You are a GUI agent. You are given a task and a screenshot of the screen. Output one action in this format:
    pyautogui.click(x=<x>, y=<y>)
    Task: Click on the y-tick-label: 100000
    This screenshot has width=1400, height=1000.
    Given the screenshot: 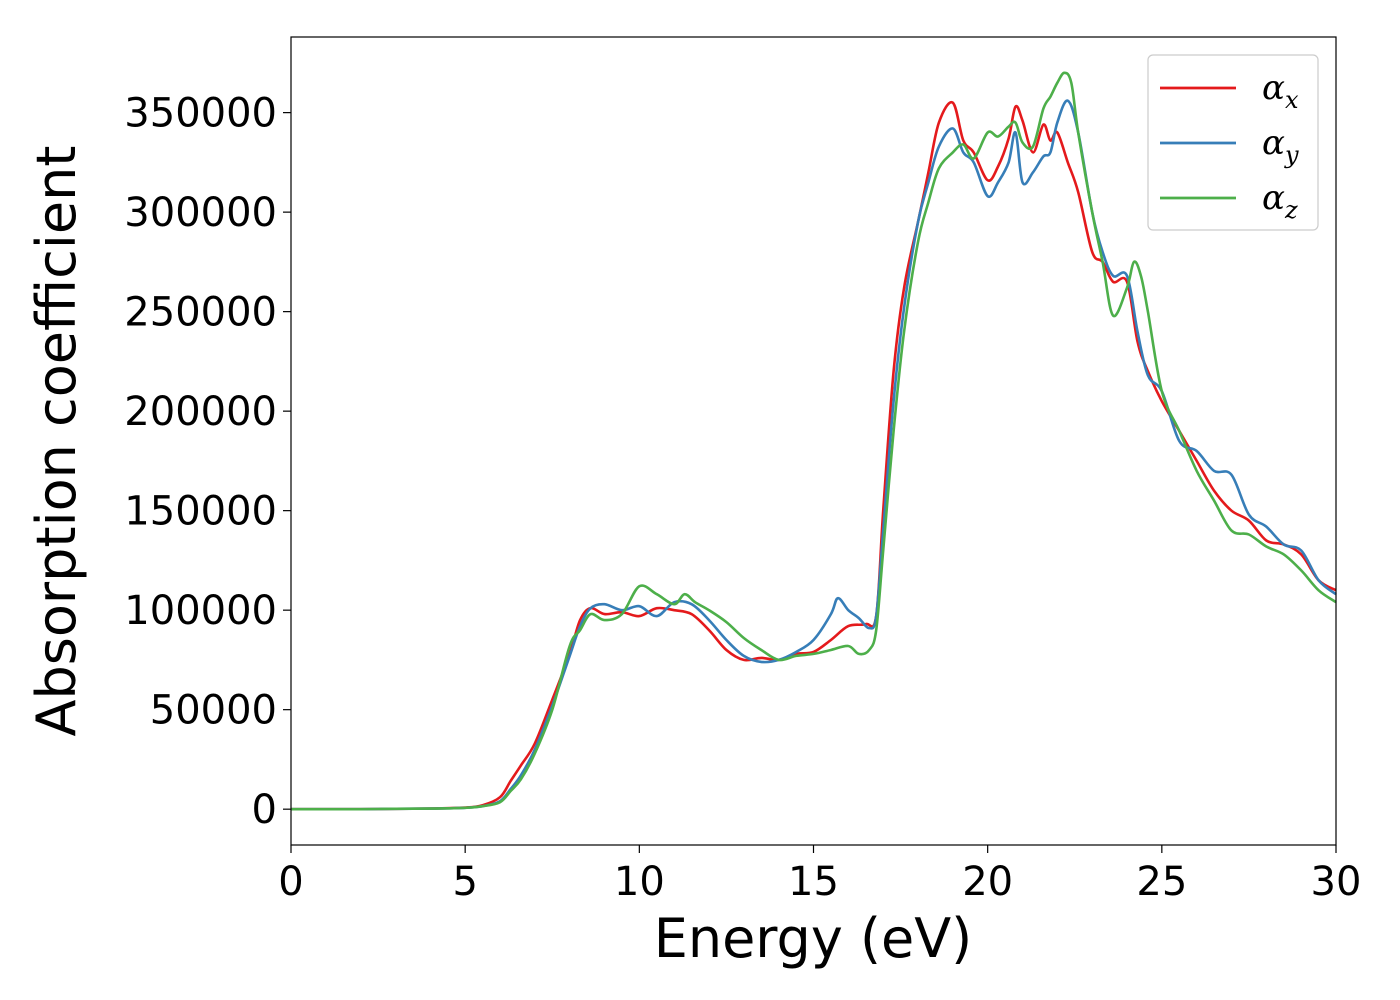 What is the action you would take?
    pyautogui.click(x=200, y=611)
    